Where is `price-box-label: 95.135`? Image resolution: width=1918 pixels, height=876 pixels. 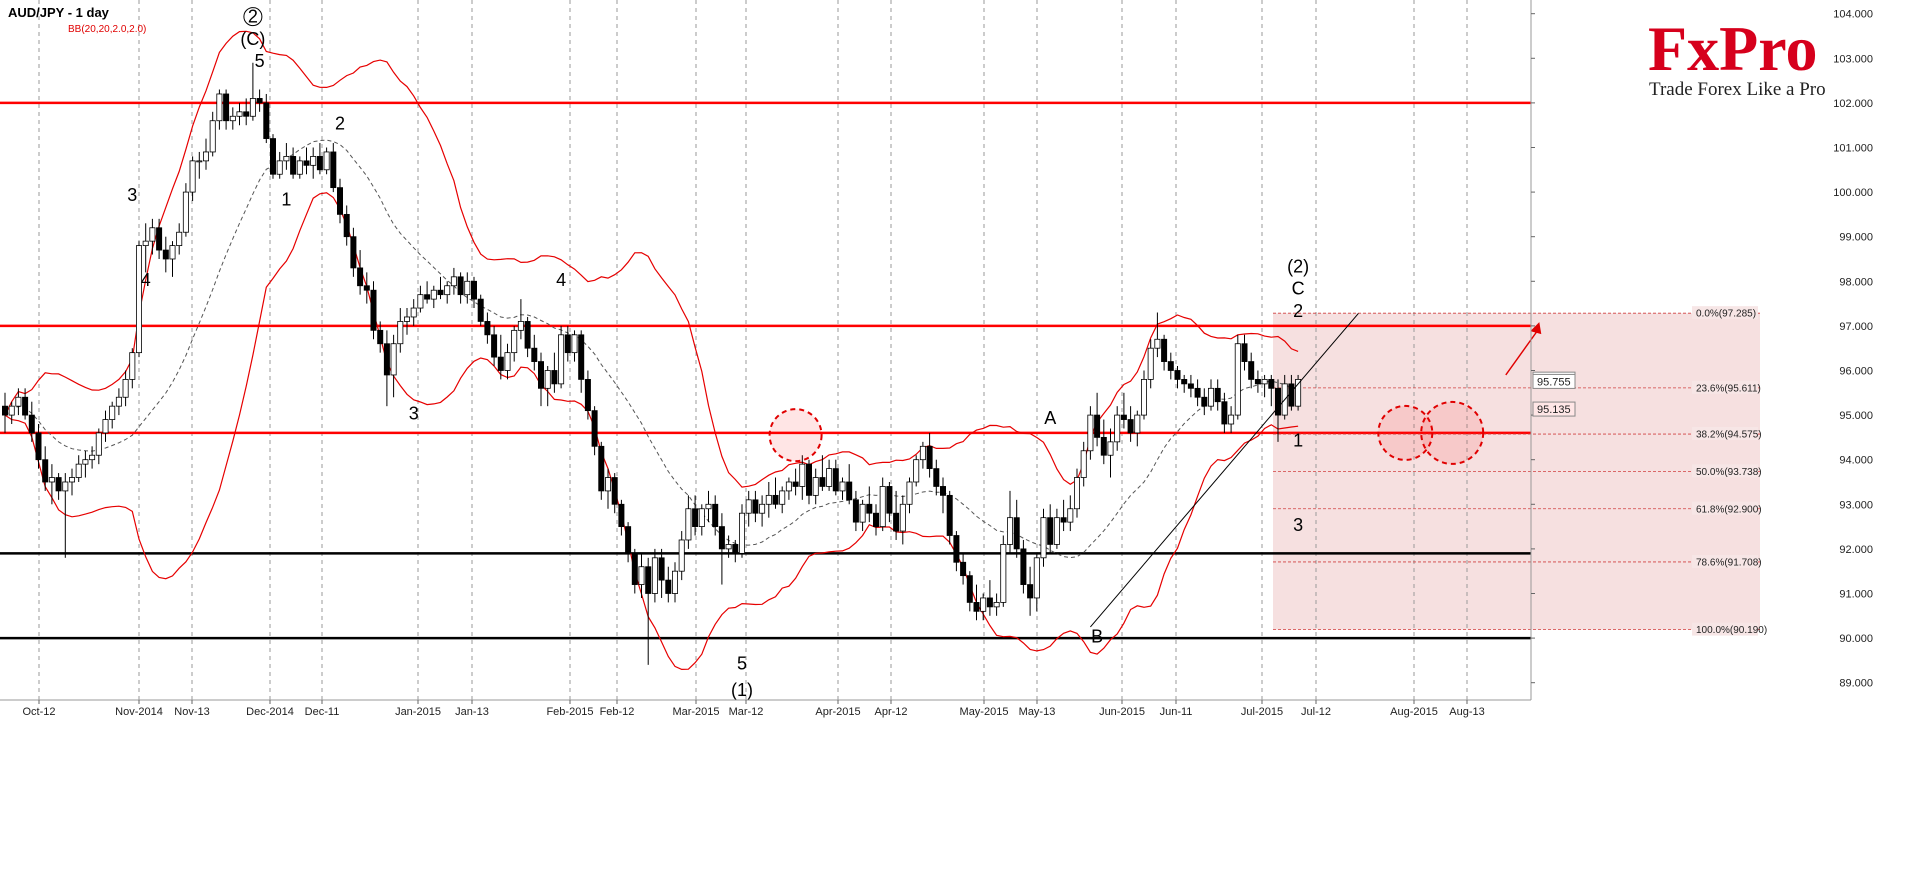 price-box-label: 95.135 is located at coordinates (1554, 410).